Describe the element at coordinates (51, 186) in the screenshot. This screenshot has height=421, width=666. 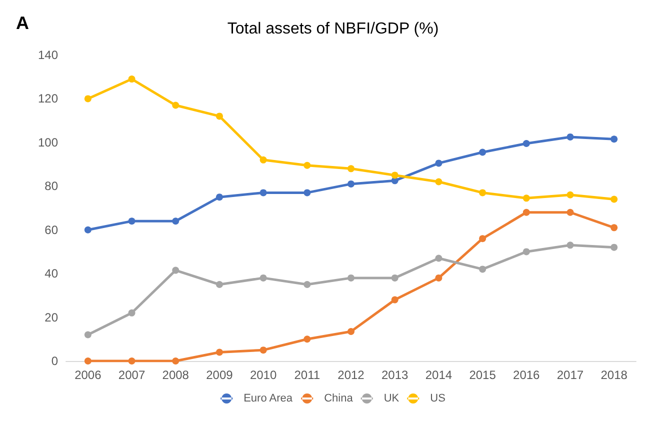
I see `y-tick-label: 80` at that location.